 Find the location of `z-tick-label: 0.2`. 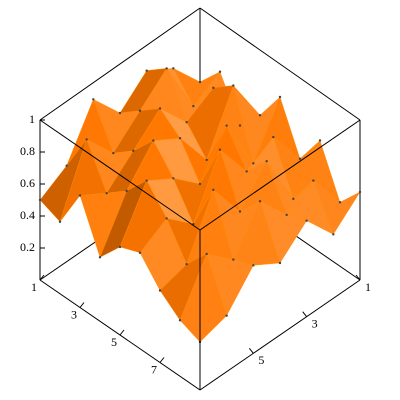

z-tick-label: 0.2 is located at coordinates (27, 247).